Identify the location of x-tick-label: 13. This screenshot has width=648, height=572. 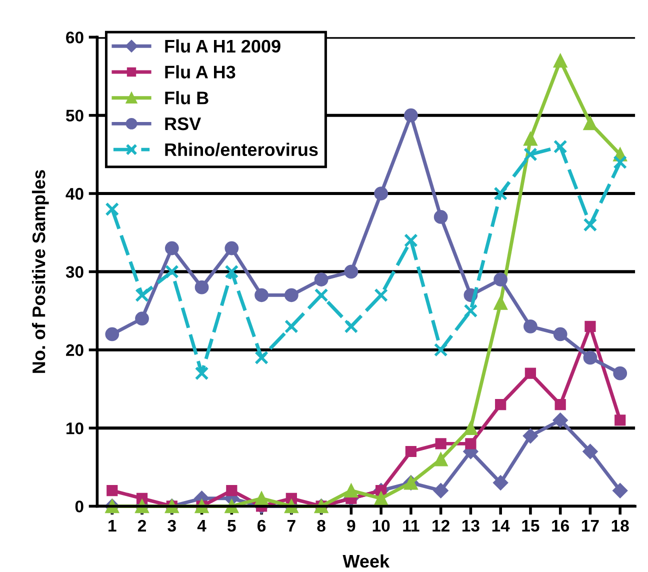
(471, 526).